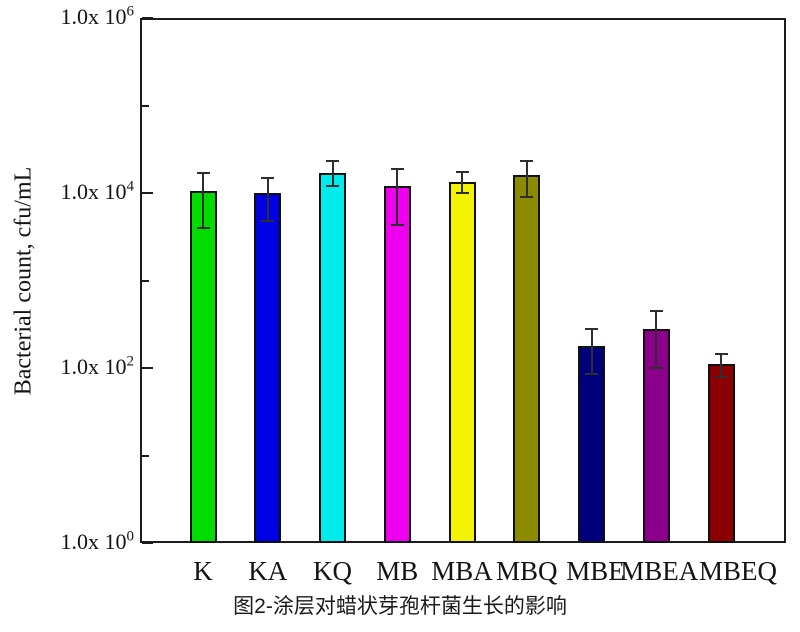  Describe the element at coordinates (97, 191) in the screenshot. I see `y-tick-label: 1.0x 10⁴` at that location.